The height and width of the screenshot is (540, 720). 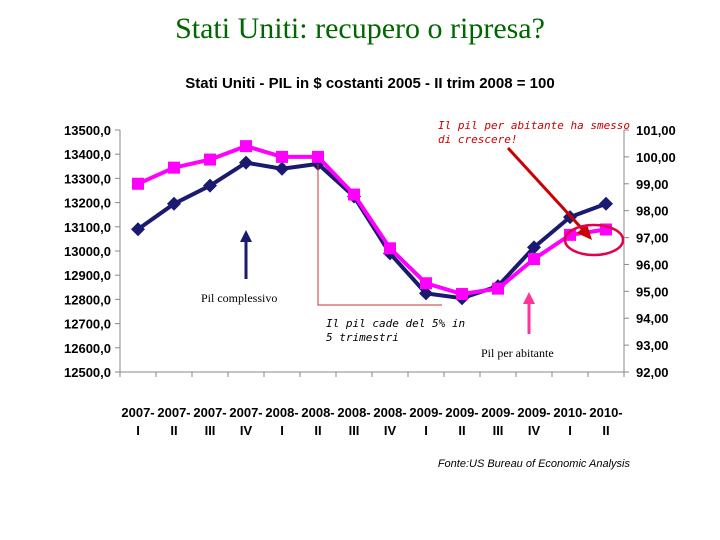 What do you see at coordinates (87, 203) in the screenshot?
I see `left-tick-label: 13200,0` at bounding box center [87, 203].